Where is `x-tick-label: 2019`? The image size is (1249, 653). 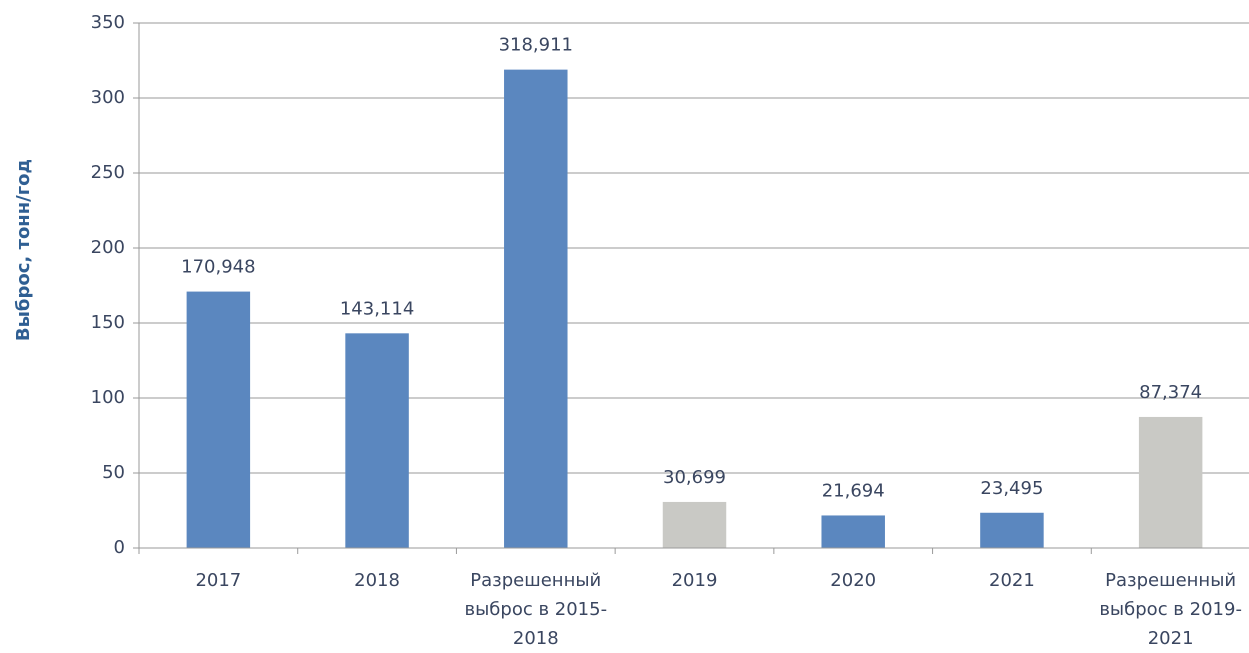 x-tick-label: 2019 is located at coordinates (694, 580).